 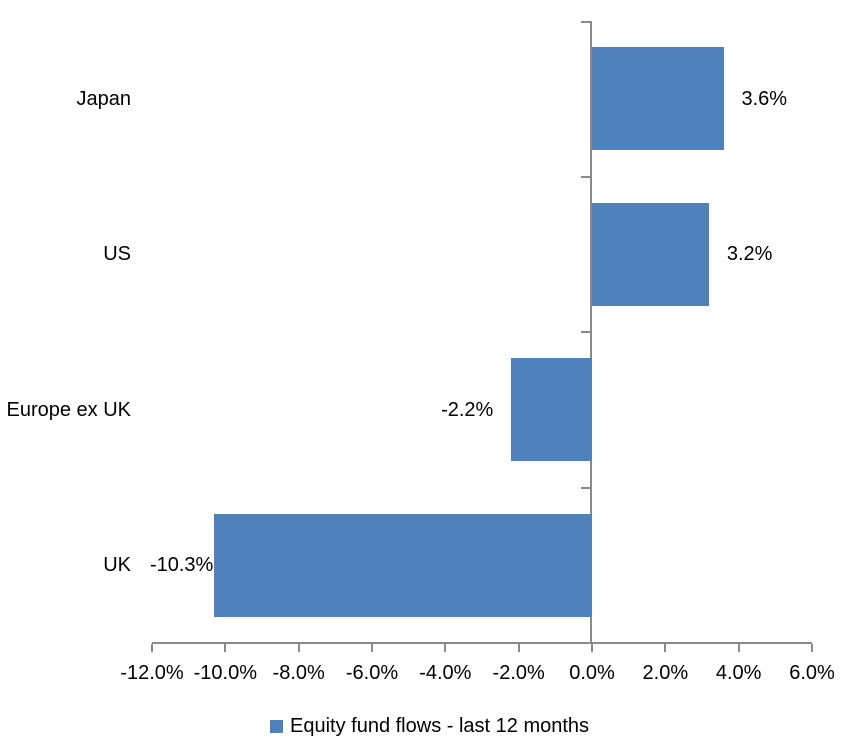 I want to click on bar-europe-ex-uk, so click(x=551, y=410).